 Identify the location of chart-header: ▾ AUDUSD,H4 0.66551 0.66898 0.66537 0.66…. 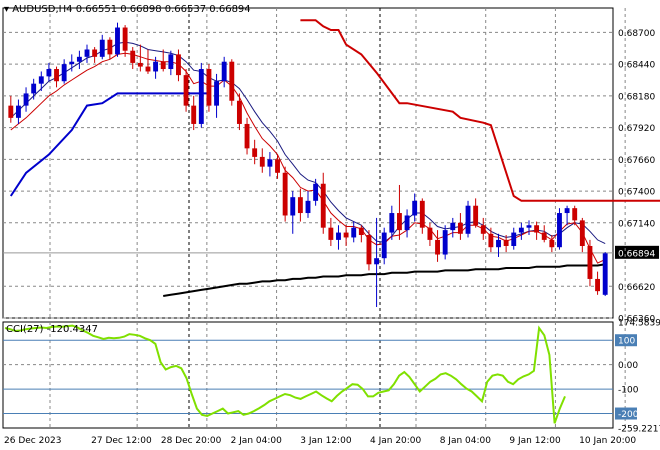
(127, 9).